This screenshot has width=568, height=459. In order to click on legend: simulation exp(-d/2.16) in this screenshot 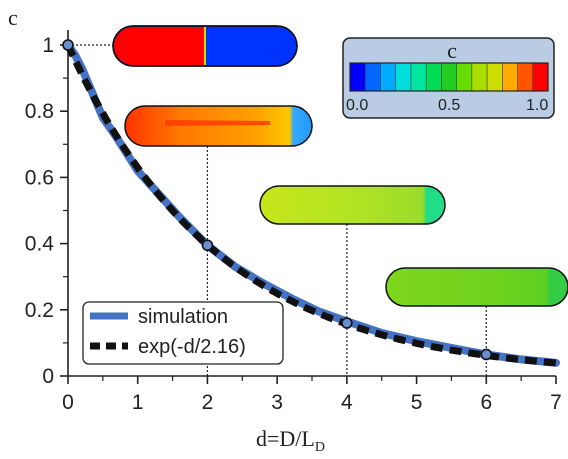, I will do `click(183, 333)`.